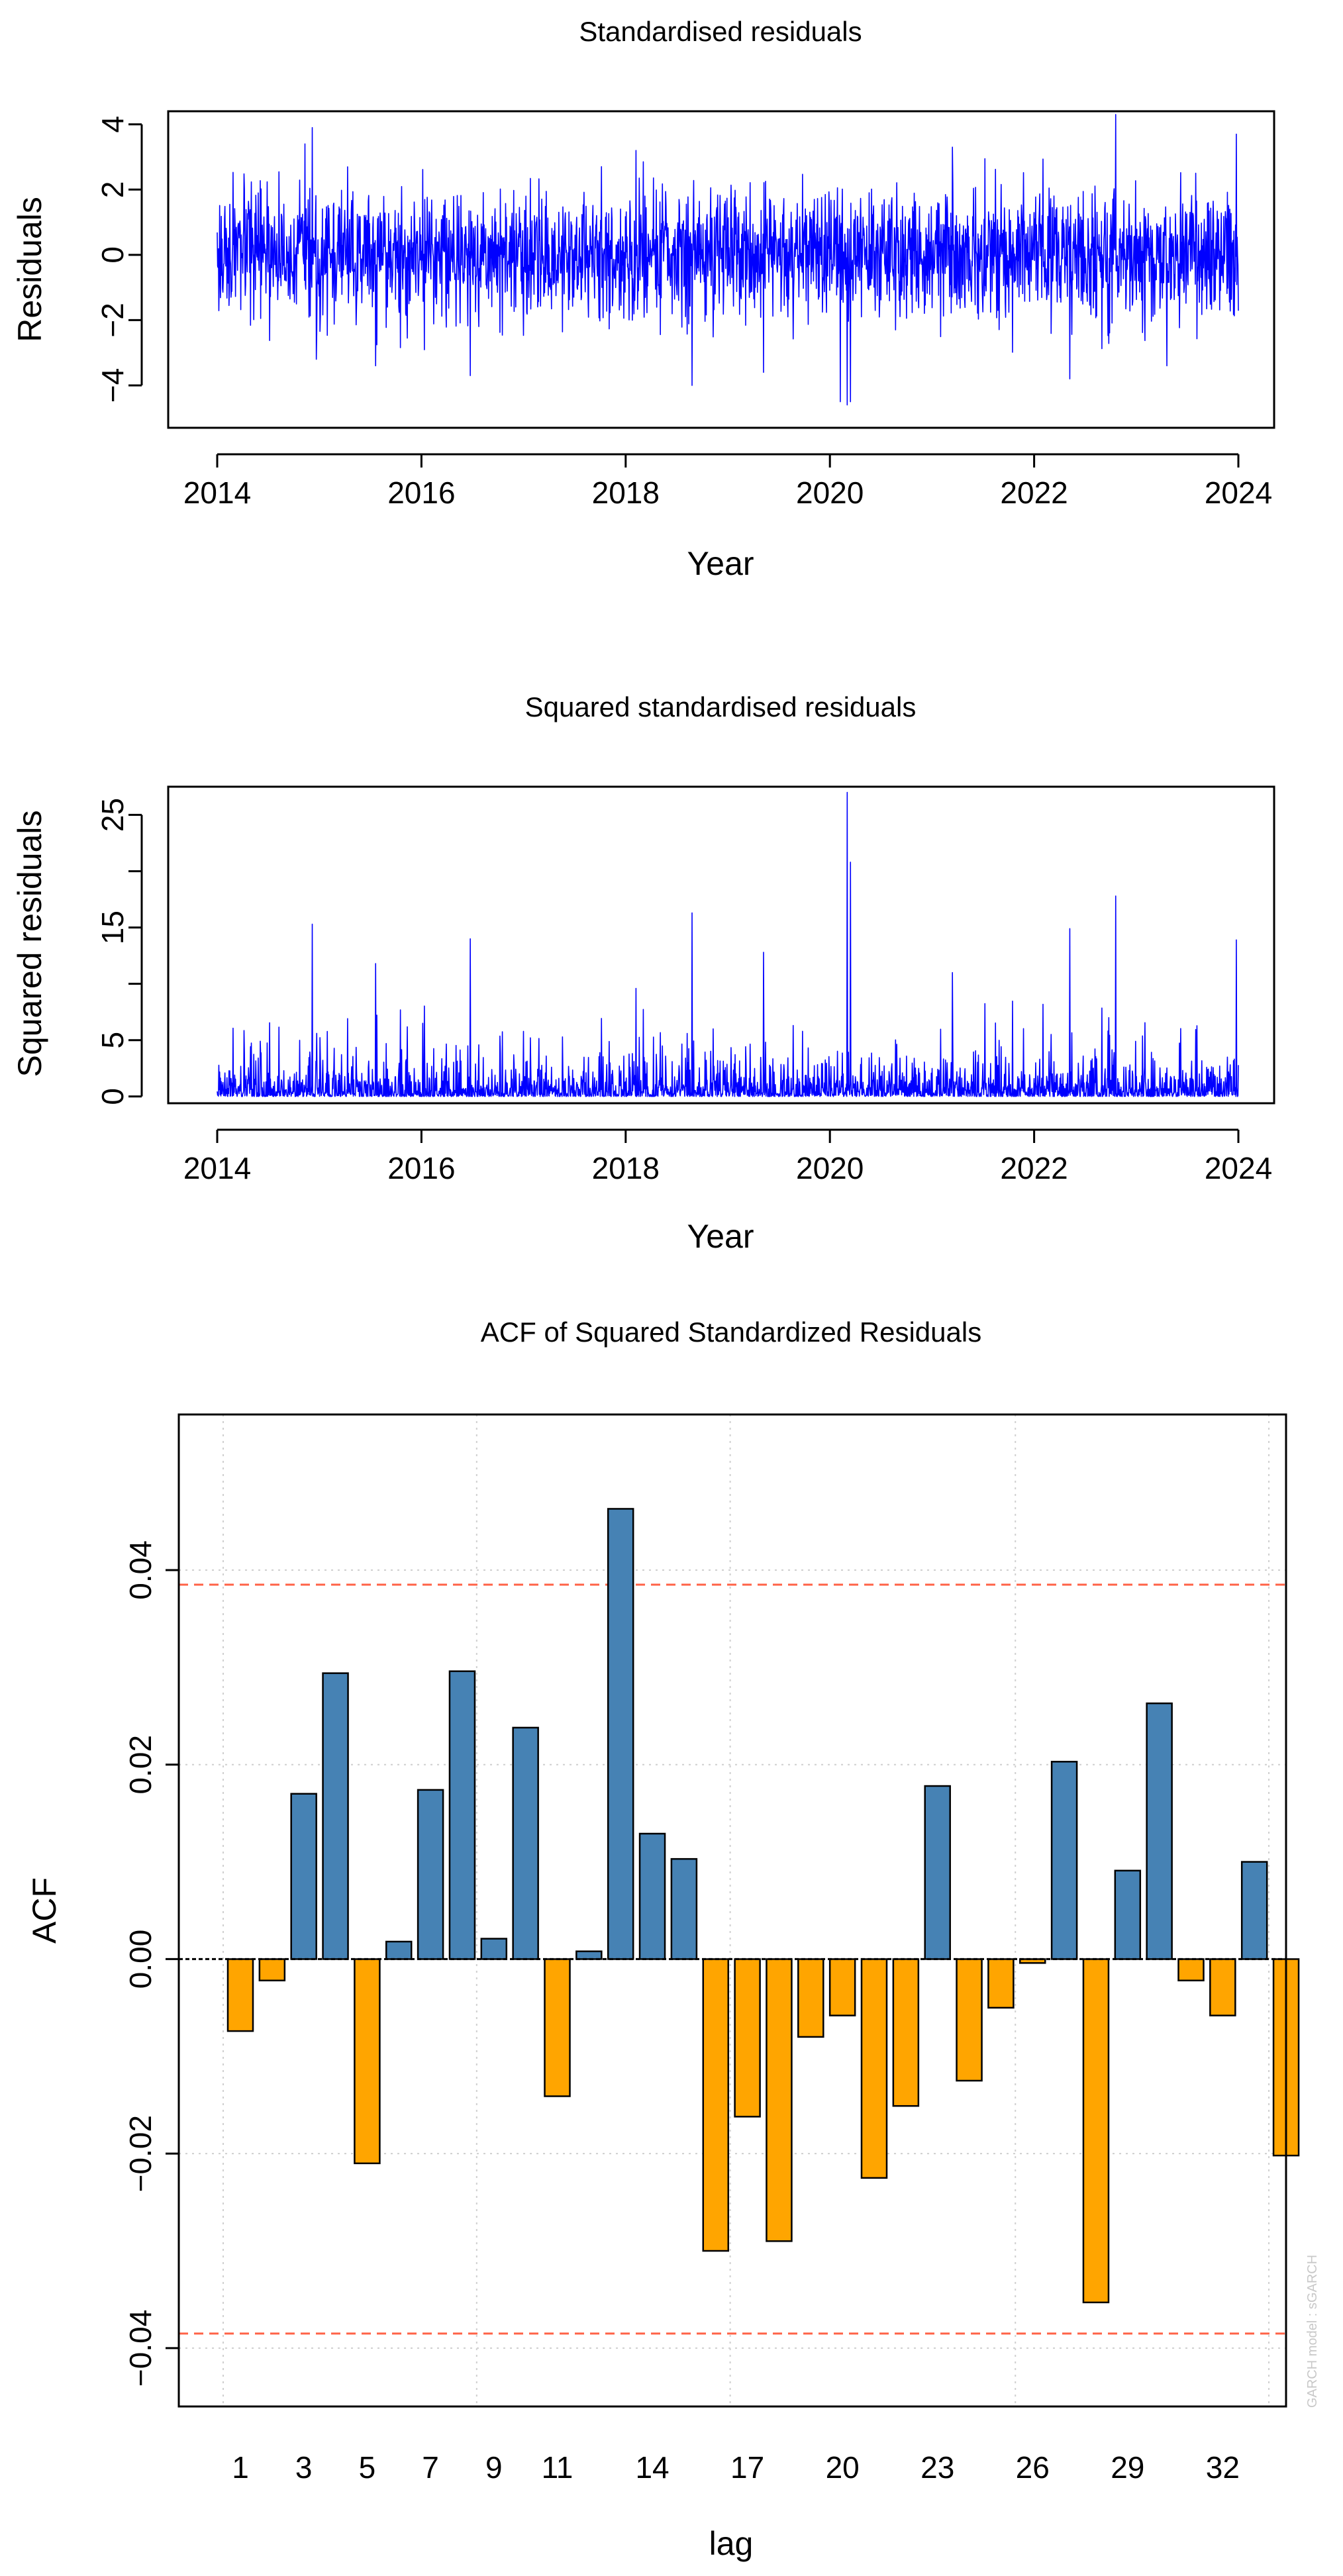  What do you see at coordinates (140, 1570) in the screenshot?
I see `y-tick-label: 0.04` at bounding box center [140, 1570].